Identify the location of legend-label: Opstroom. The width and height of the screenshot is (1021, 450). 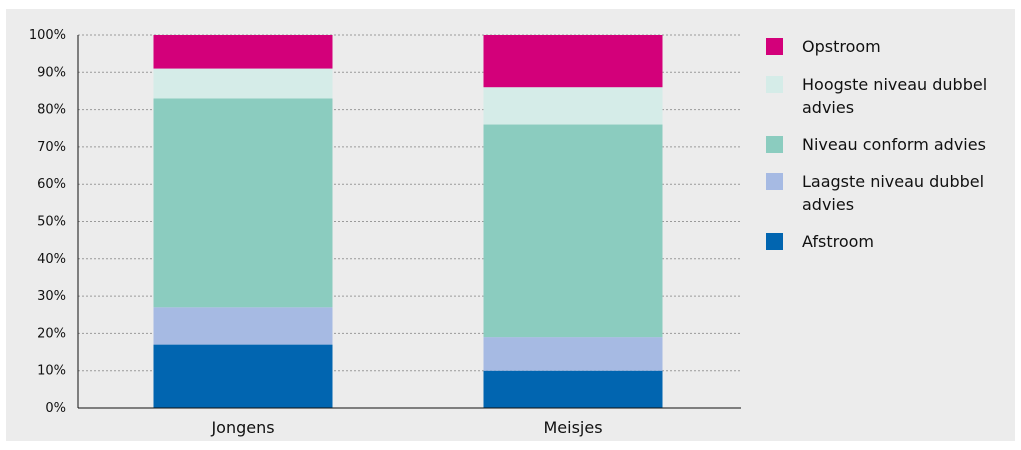
(841, 46).